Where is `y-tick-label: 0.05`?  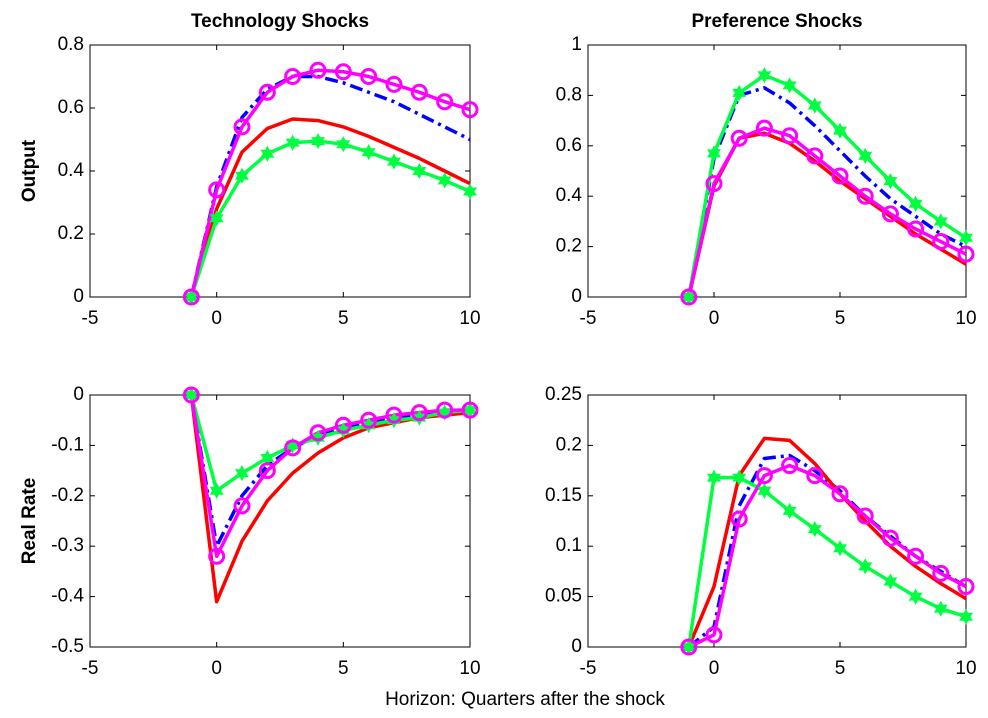 y-tick-label: 0.05 is located at coordinates (563, 596).